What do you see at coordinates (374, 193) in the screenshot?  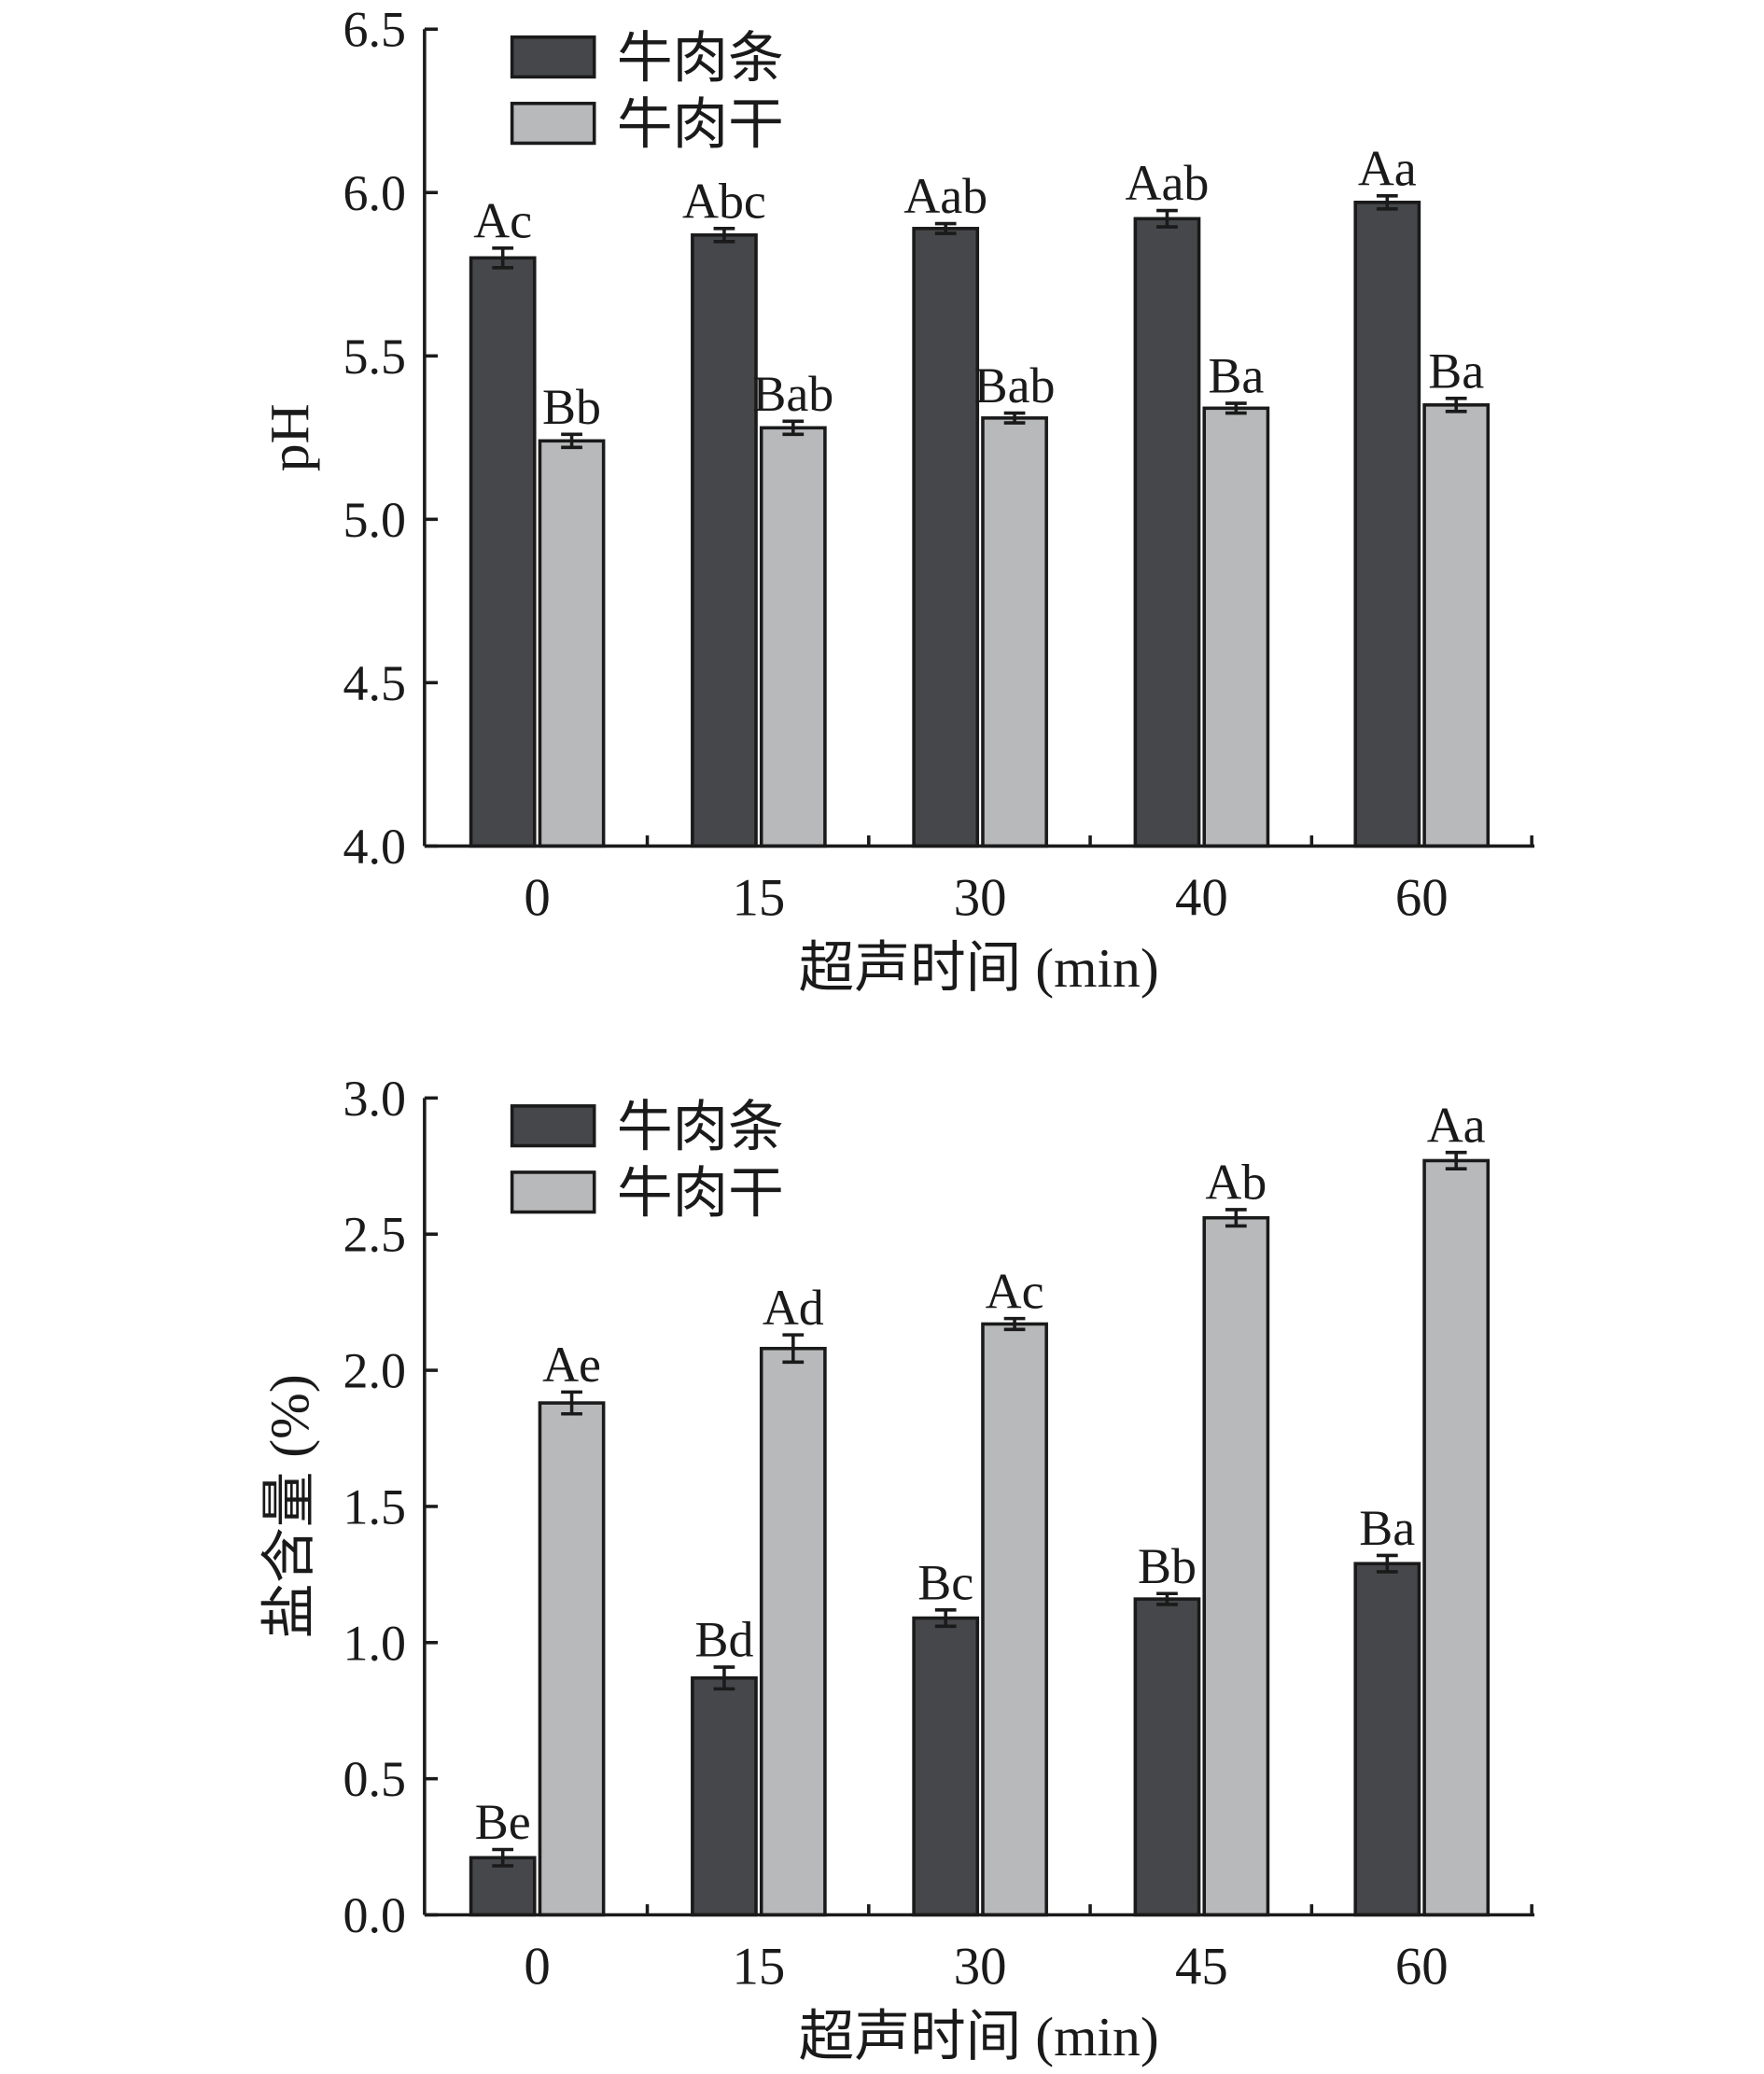 I see `y-tick-label: 6.0` at bounding box center [374, 193].